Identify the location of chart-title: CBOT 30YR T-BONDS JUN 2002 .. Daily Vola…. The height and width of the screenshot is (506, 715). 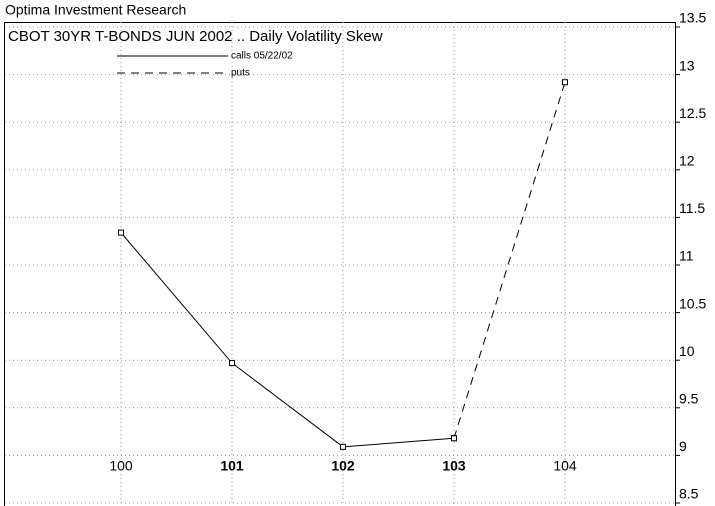
(195, 36).